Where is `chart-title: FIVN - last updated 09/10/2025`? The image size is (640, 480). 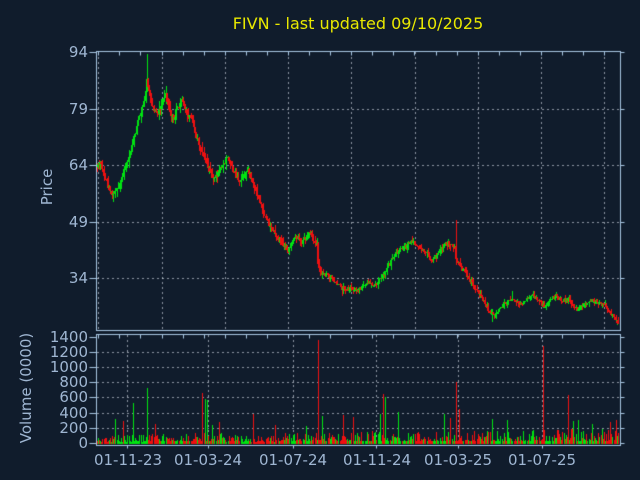 chart-title: FIVN - last updated 09/10/2025 is located at coordinates (358, 23).